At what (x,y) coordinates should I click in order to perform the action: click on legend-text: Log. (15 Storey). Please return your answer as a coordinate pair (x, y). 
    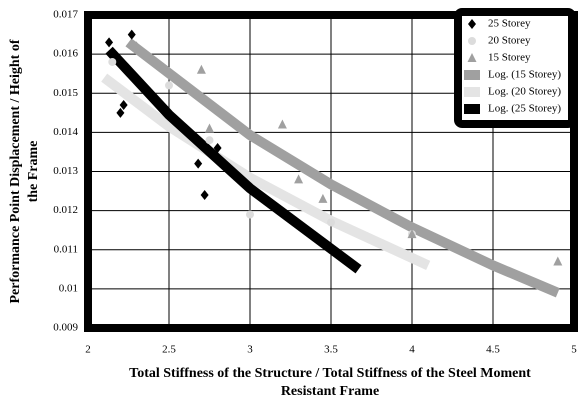
    Looking at the image, I should click on (524, 75).